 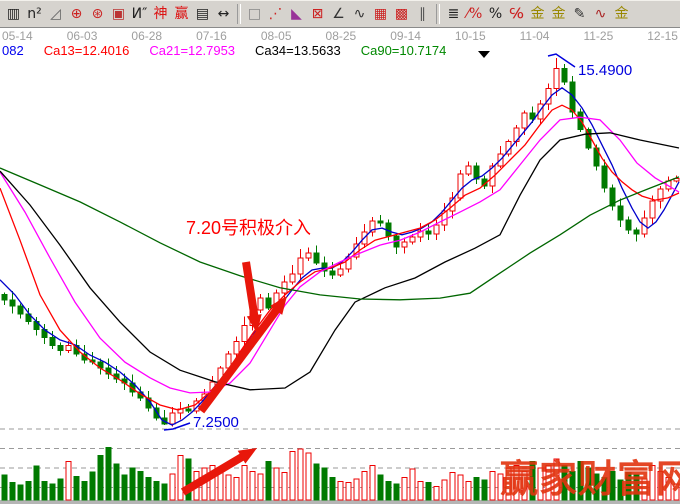 What do you see at coordinates (380, 14) in the screenshot?
I see `grid-icon: ▦` at bounding box center [380, 14].